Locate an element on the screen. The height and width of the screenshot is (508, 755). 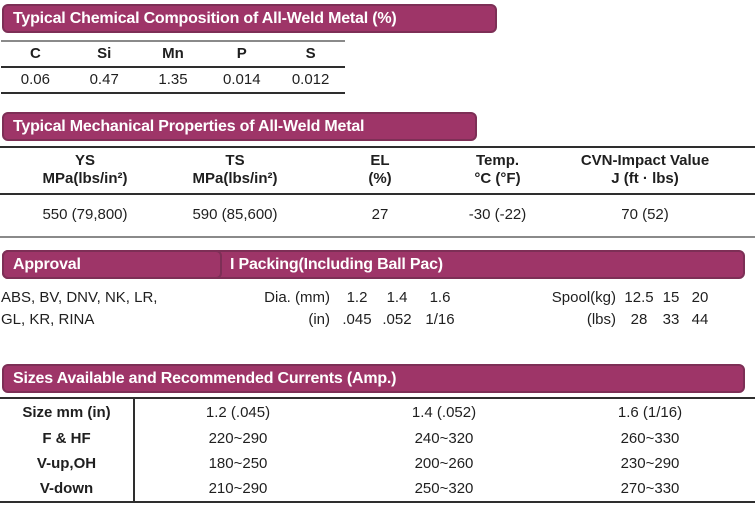
mech-header-line1: EL is located at coordinates (380, 160).